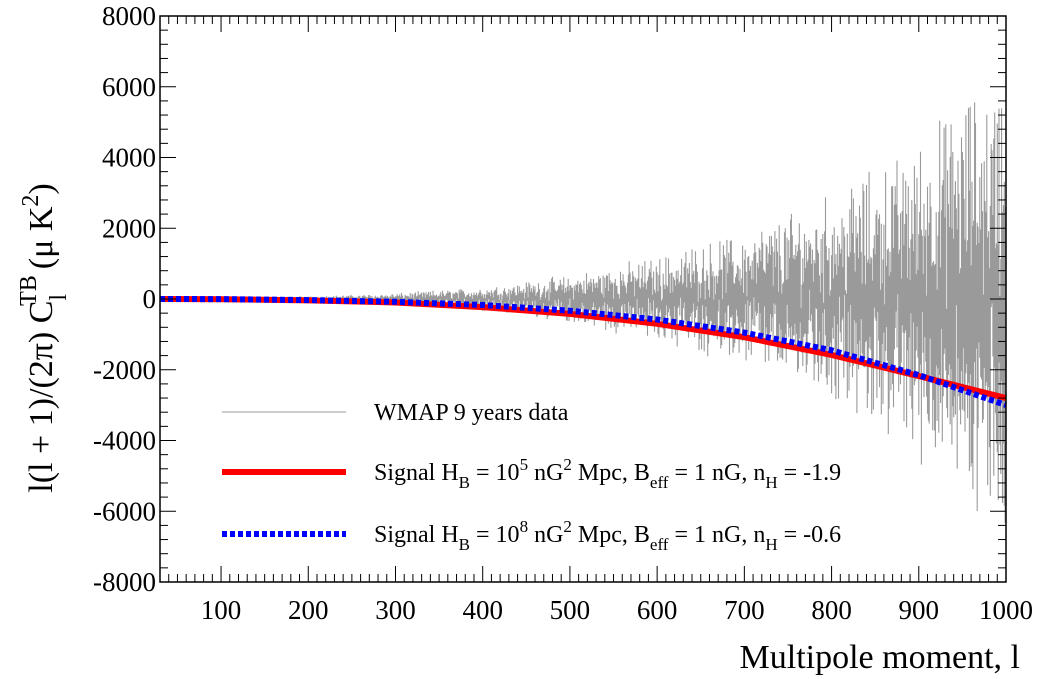  I want to click on x-tick-label: 200, so click(308, 610).